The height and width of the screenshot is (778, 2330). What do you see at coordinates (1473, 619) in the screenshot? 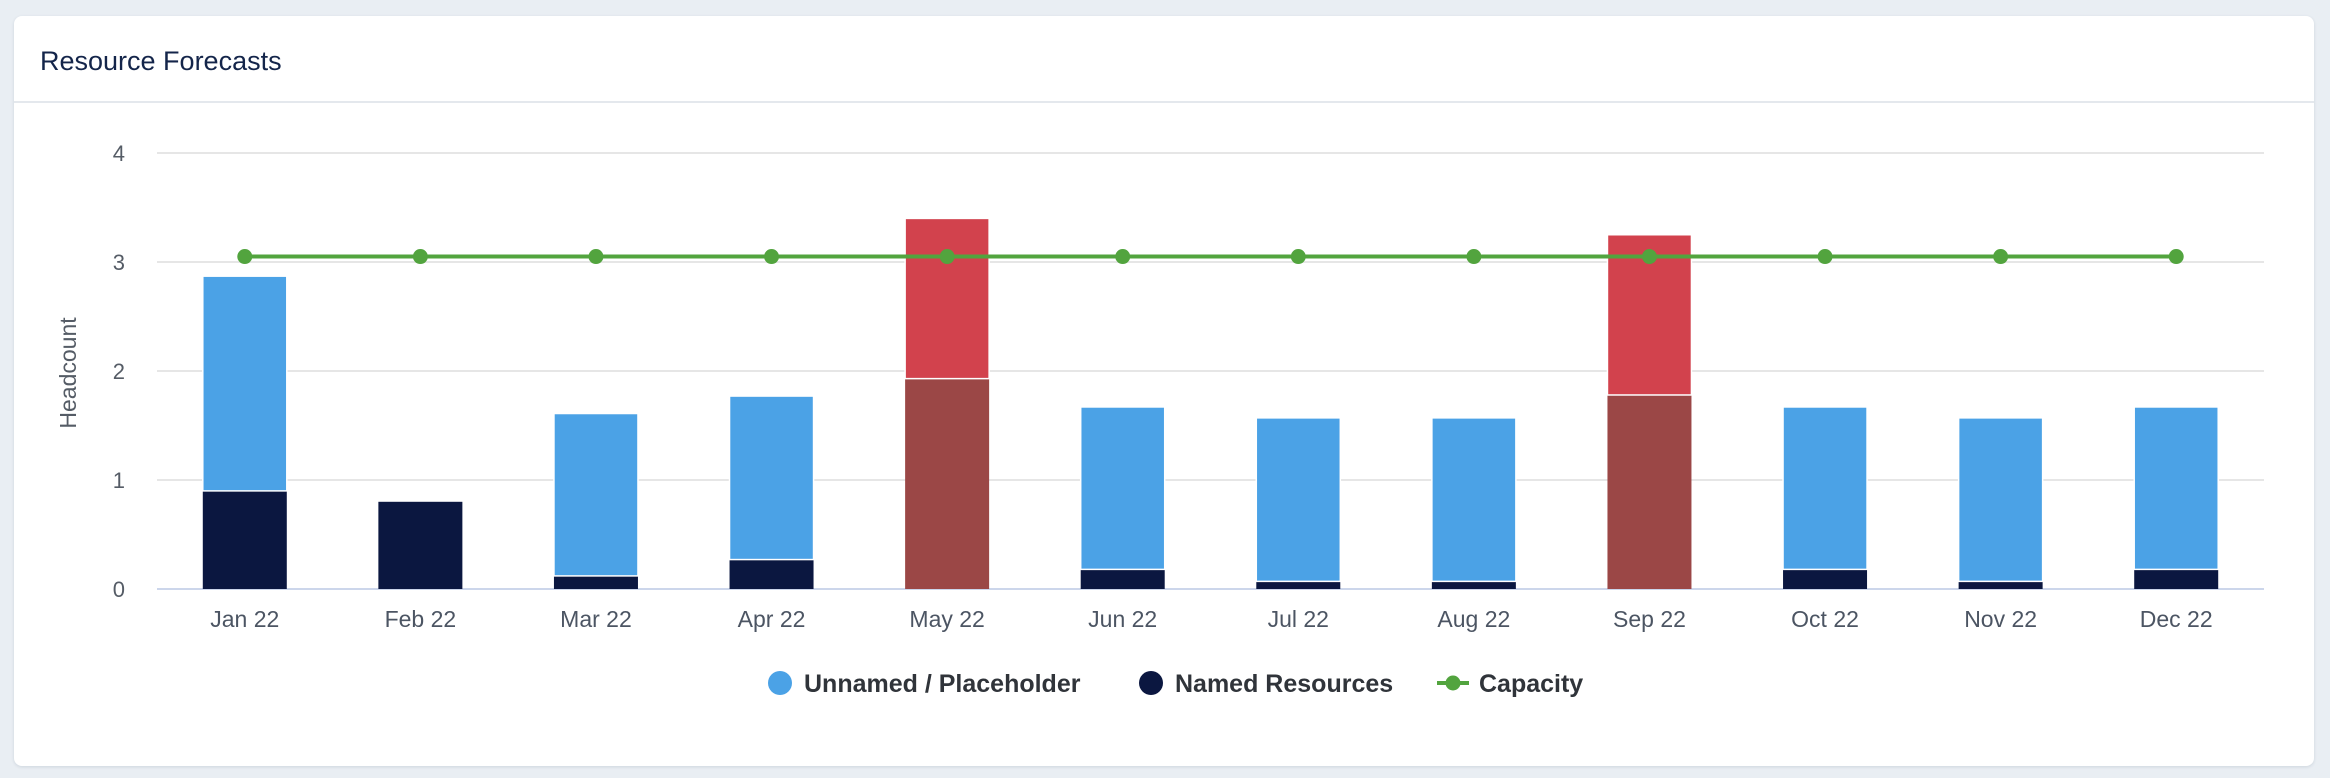
I see `x-tick-label: Aug 22` at bounding box center [1473, 619].